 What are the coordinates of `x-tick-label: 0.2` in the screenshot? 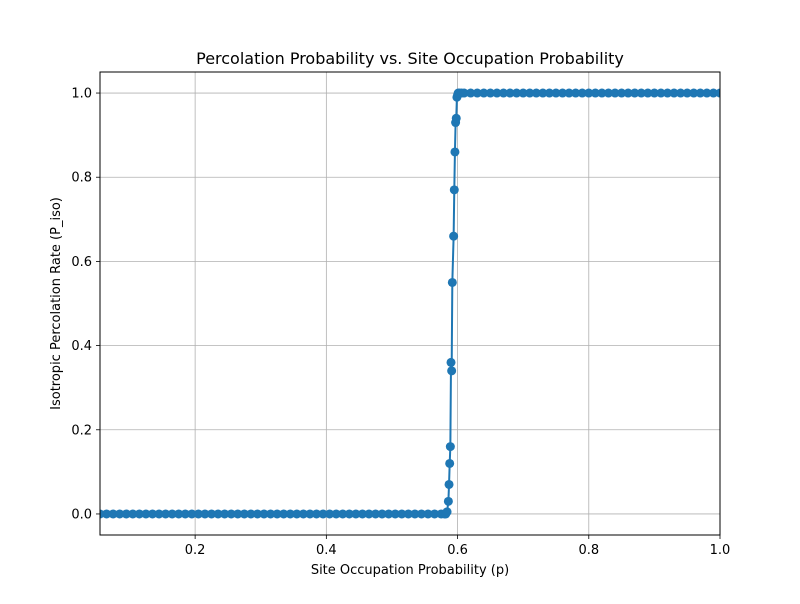 It's located at (195, 550).